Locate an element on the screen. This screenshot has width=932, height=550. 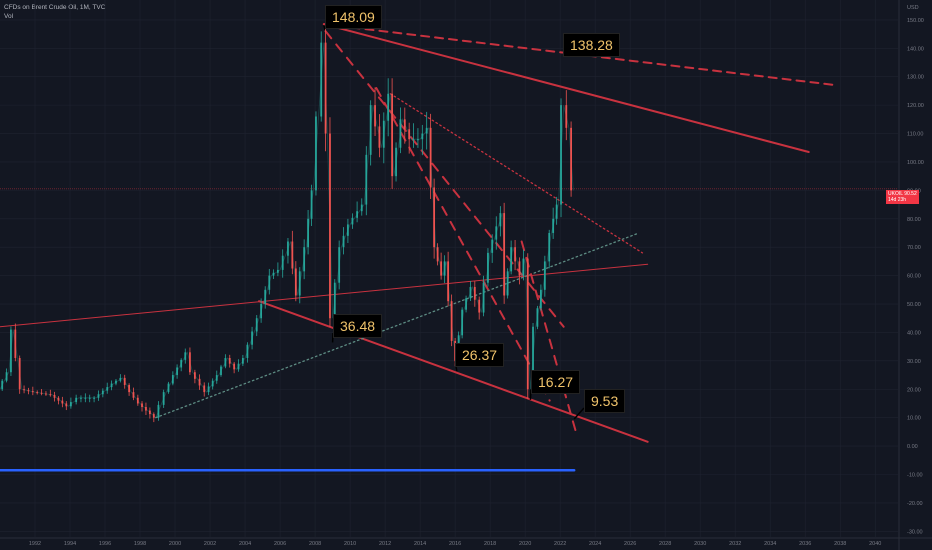
chart-title: CFDs on Brent Crude Oil, 1M, TVC is located at coordinates (55, 7).